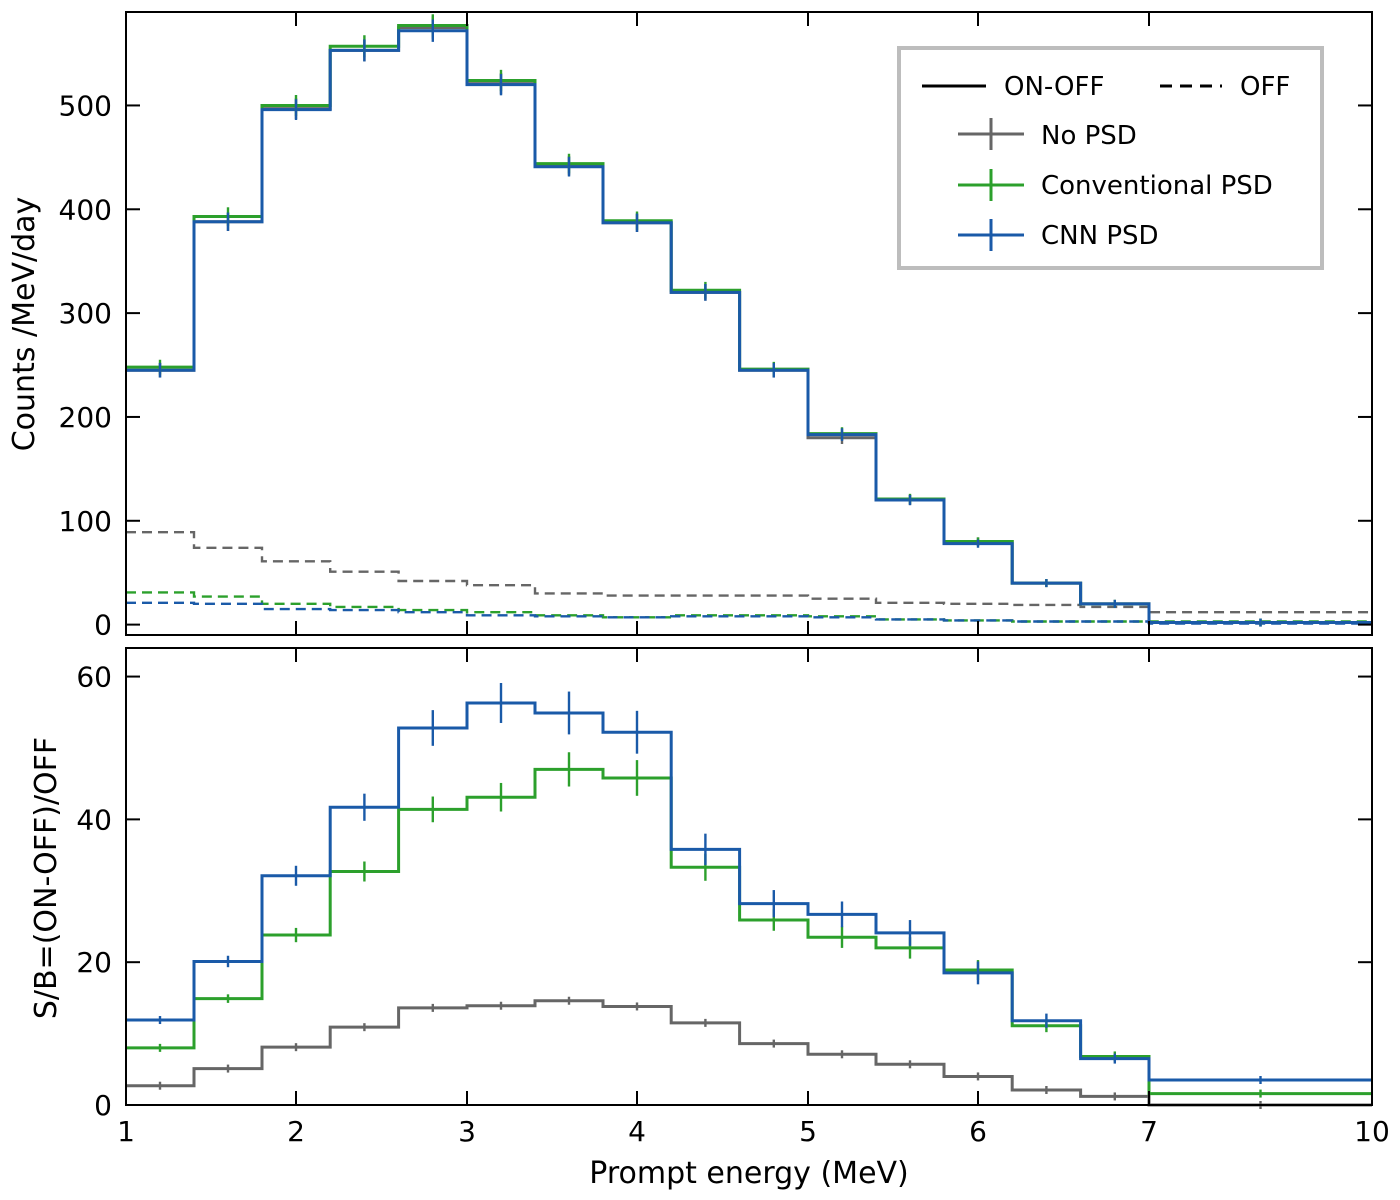 This screenshot has height=1200, width=1400. Describe the element at coordinates (85, 521) in the screenshot. I see `top-y-tick-label: 100` at that location.